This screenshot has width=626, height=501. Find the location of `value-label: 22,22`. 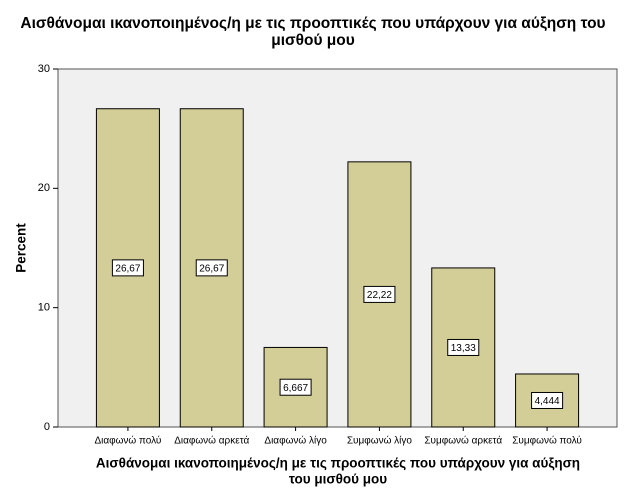

value-label: 22,22 is located at coordinates (379, 295).